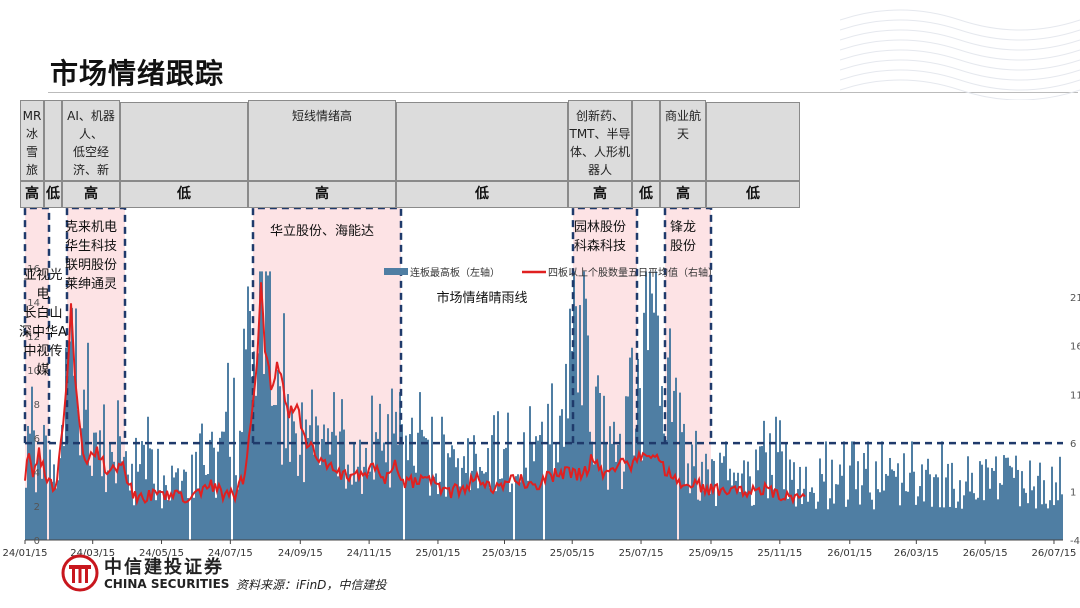  What do you see at coordinates (1054, 553) in the screenshot?
I see `x-axis-tick-label: 26/07/15` at bounding box center [1054, 553].